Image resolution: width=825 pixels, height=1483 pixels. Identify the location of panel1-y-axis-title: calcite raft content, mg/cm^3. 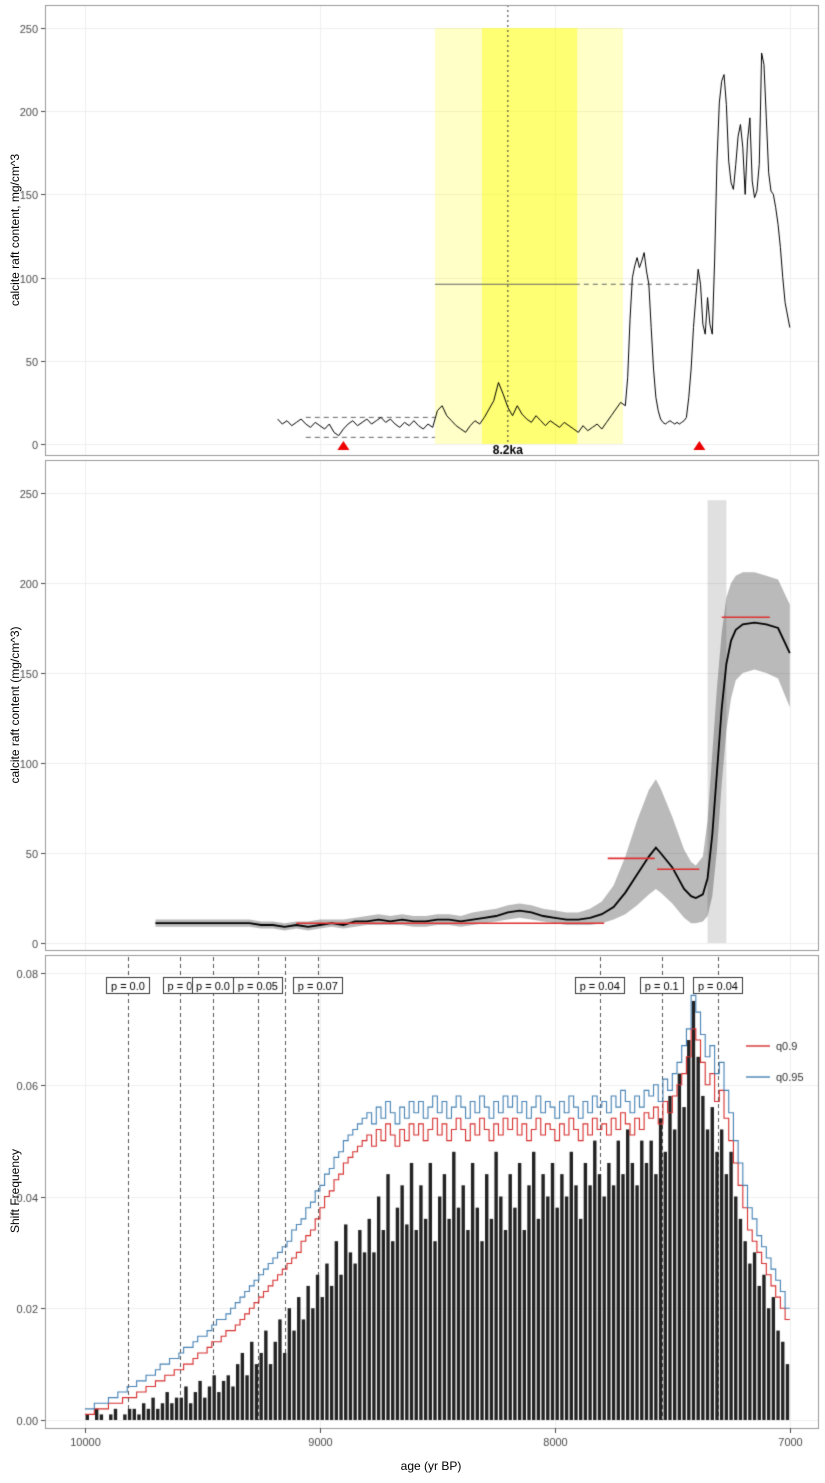
(15, 230).